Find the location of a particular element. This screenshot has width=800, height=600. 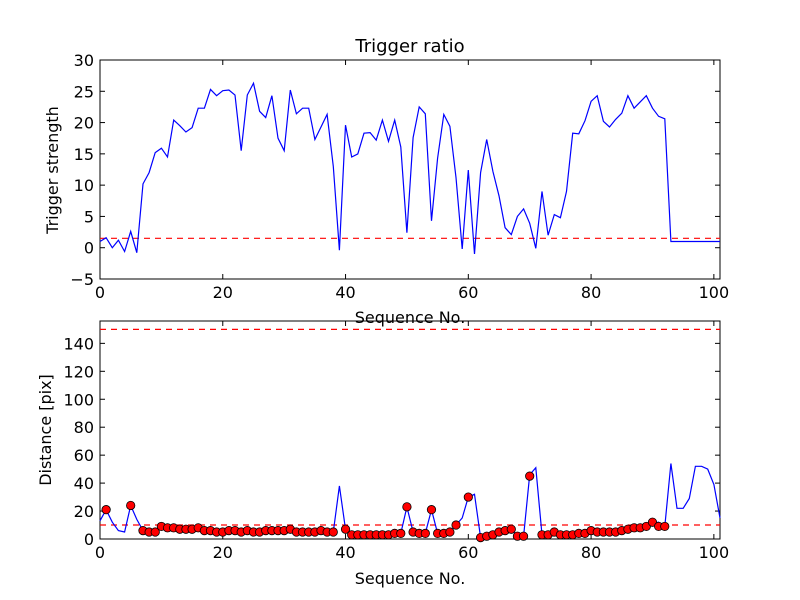

y-tick-label: 25 is located at coordinates (84, 91).